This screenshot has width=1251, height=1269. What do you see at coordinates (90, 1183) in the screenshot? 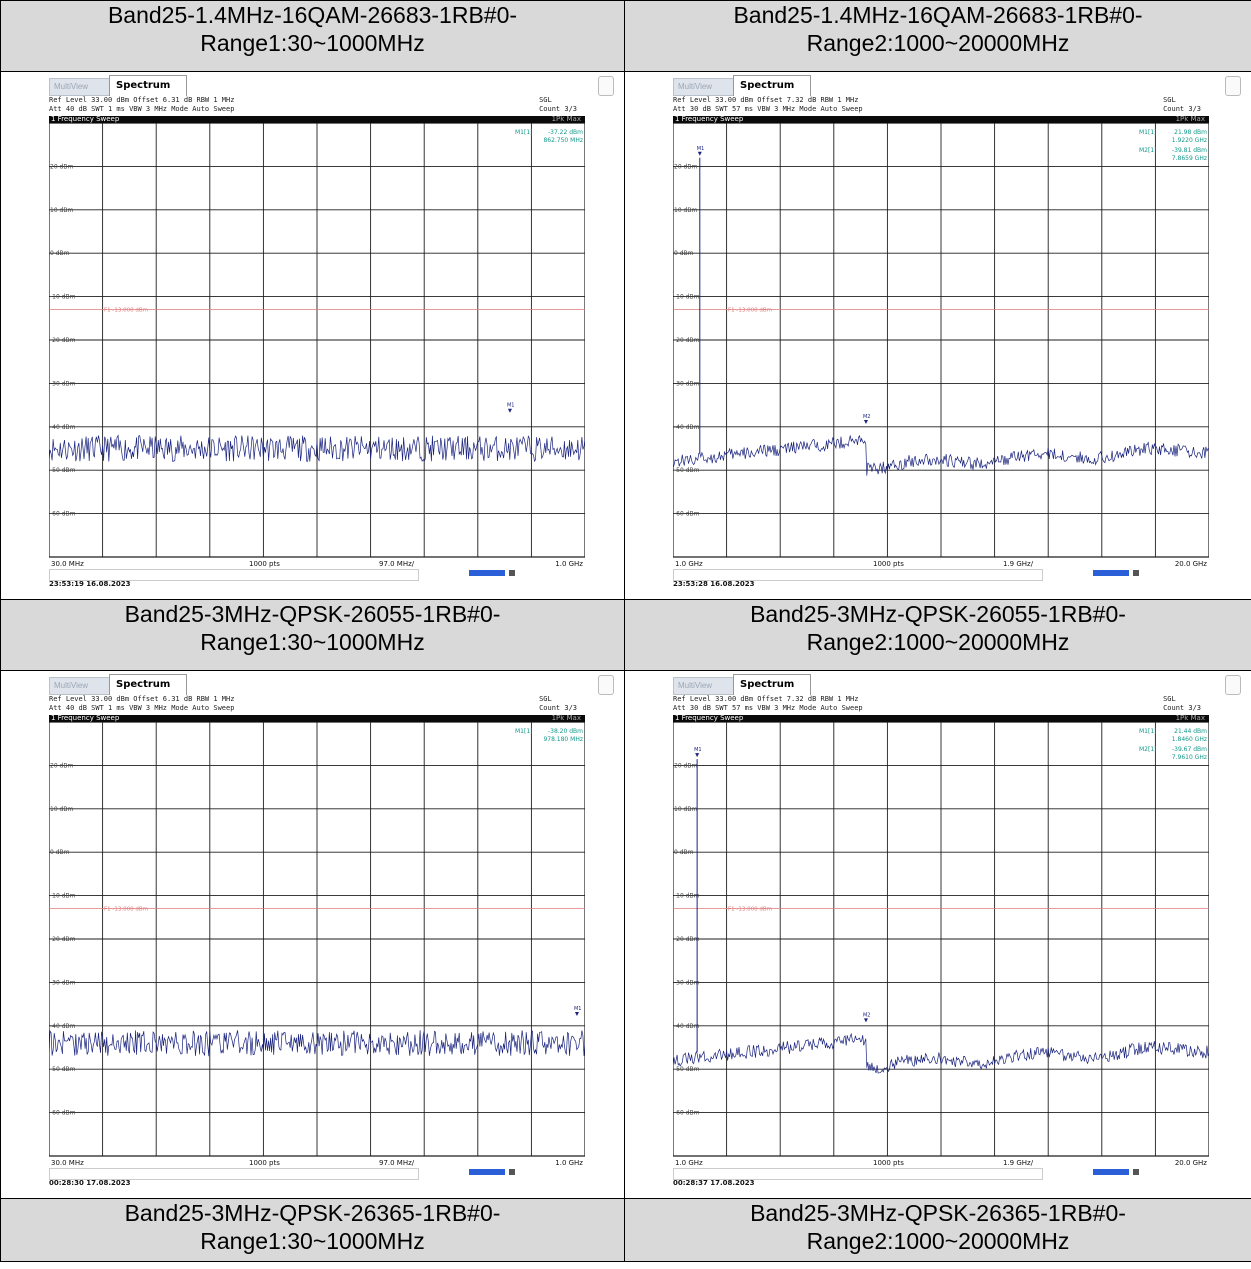
I see `timestamp: 00:28:30 17.08.2023` at bounding box center [90, 1183].